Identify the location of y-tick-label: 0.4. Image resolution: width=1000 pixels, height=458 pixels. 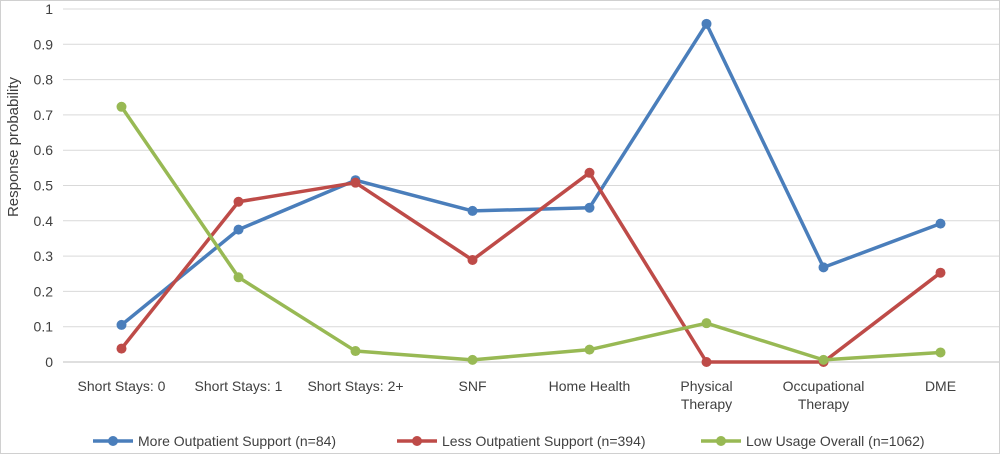
(44, 221).